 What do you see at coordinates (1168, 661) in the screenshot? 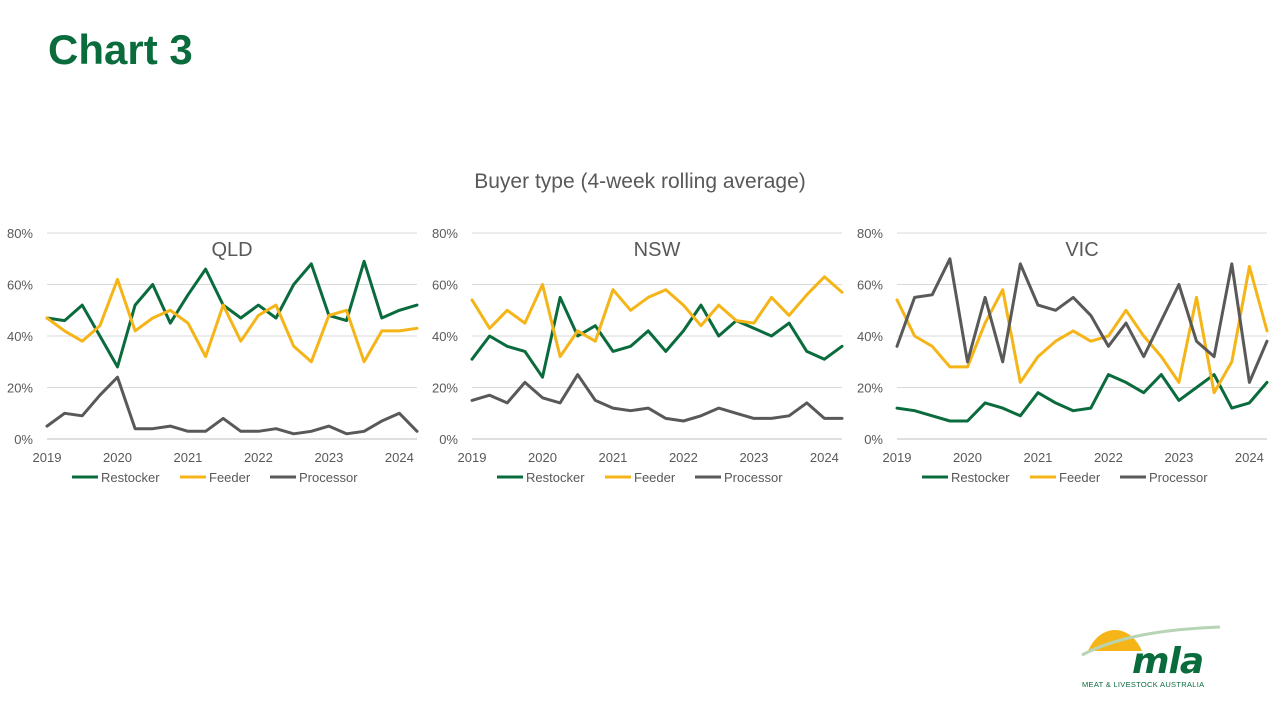
I see `logo-wordmark: mla` at bounding box center [1168, 661].